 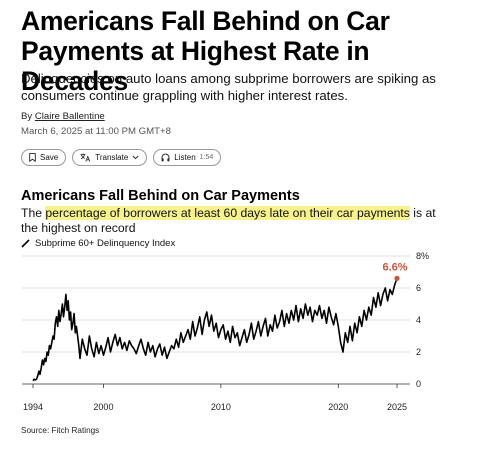 I want to click on article-actions: Save Translate Listen 1:54, so click(x=121, y=157).